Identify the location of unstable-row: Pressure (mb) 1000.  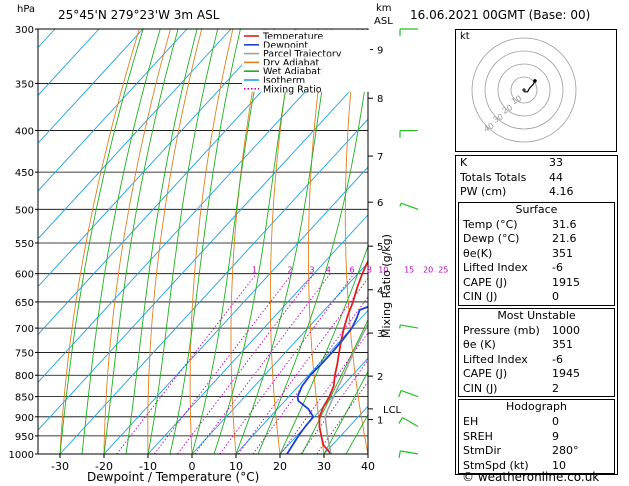
(536, 331).